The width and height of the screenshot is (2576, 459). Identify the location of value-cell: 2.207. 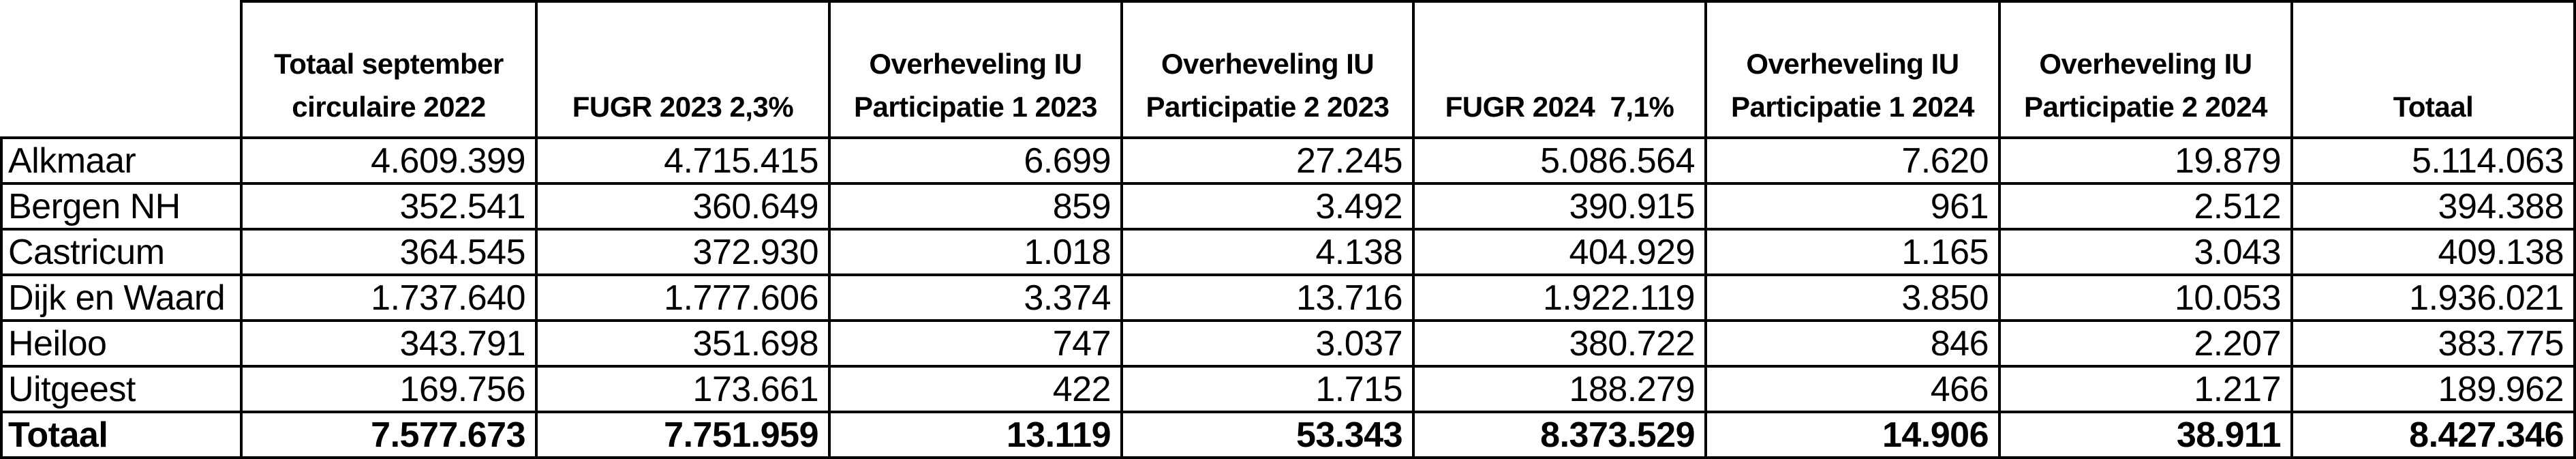
(2145, 343).